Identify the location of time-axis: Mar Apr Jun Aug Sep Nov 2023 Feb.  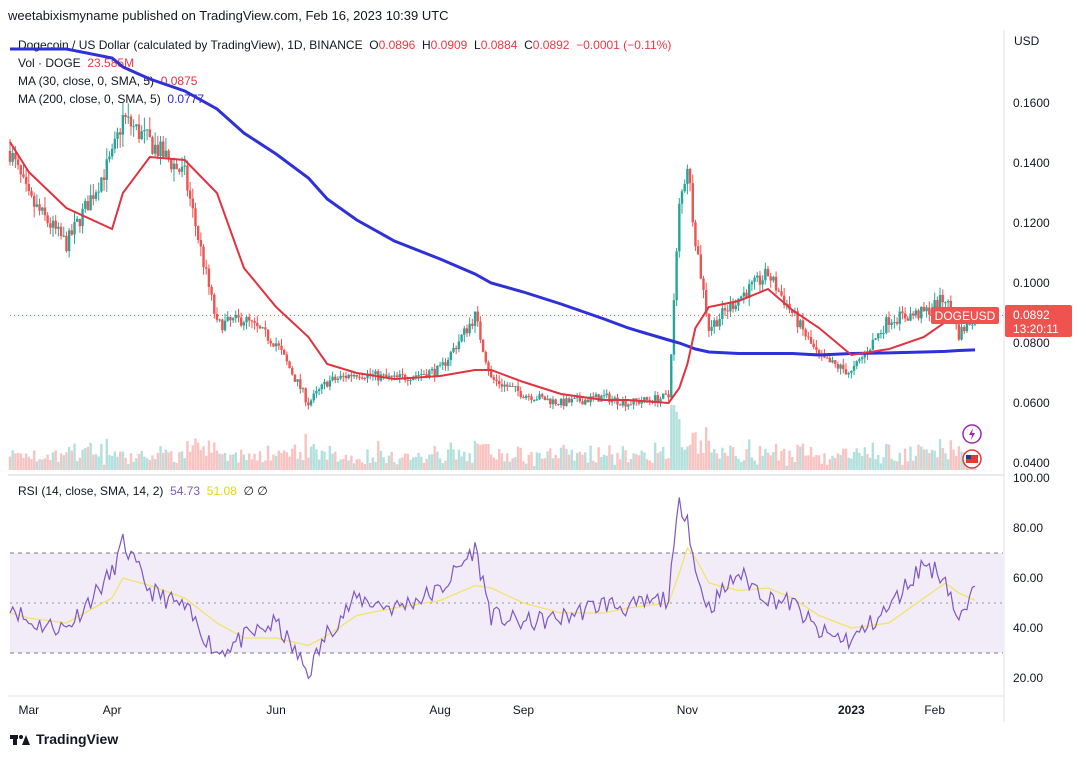
(481, 710).